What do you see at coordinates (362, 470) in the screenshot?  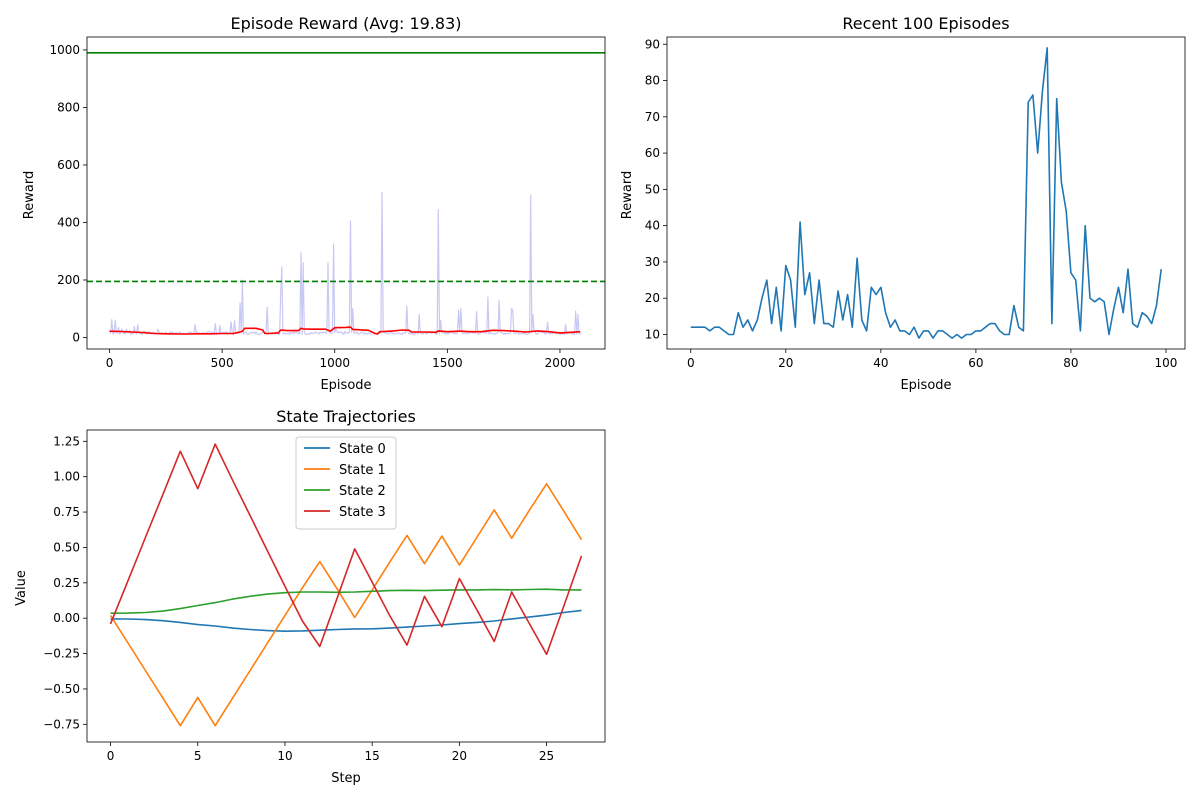 I see `legend-label-state-1: State 1` at bounding box center [362, 470].